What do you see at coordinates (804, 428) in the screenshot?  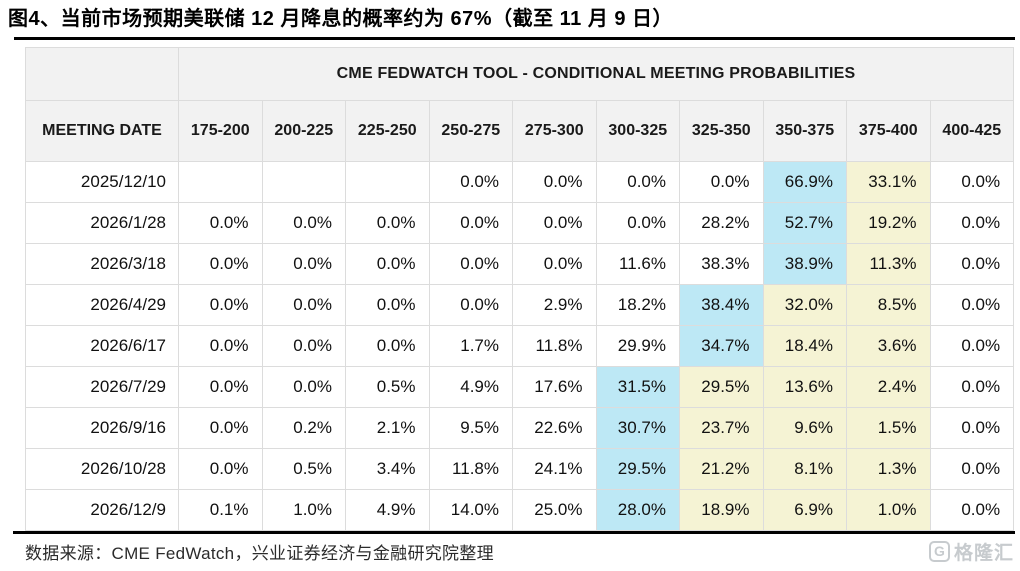 I see `probability-cell-highlight: 9.6%` at bounding box center [804, 428].